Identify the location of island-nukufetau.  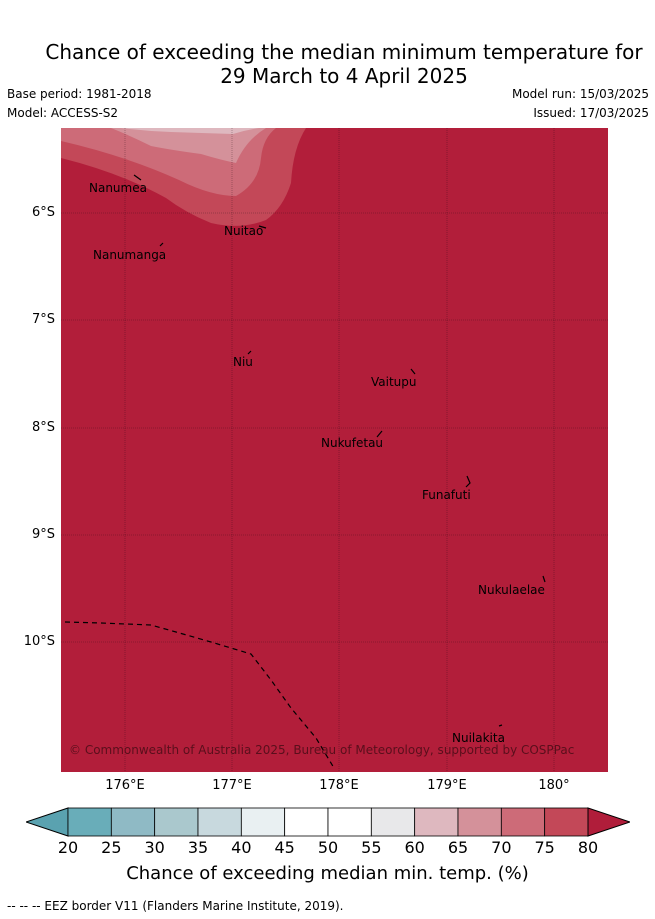
(379, 434).